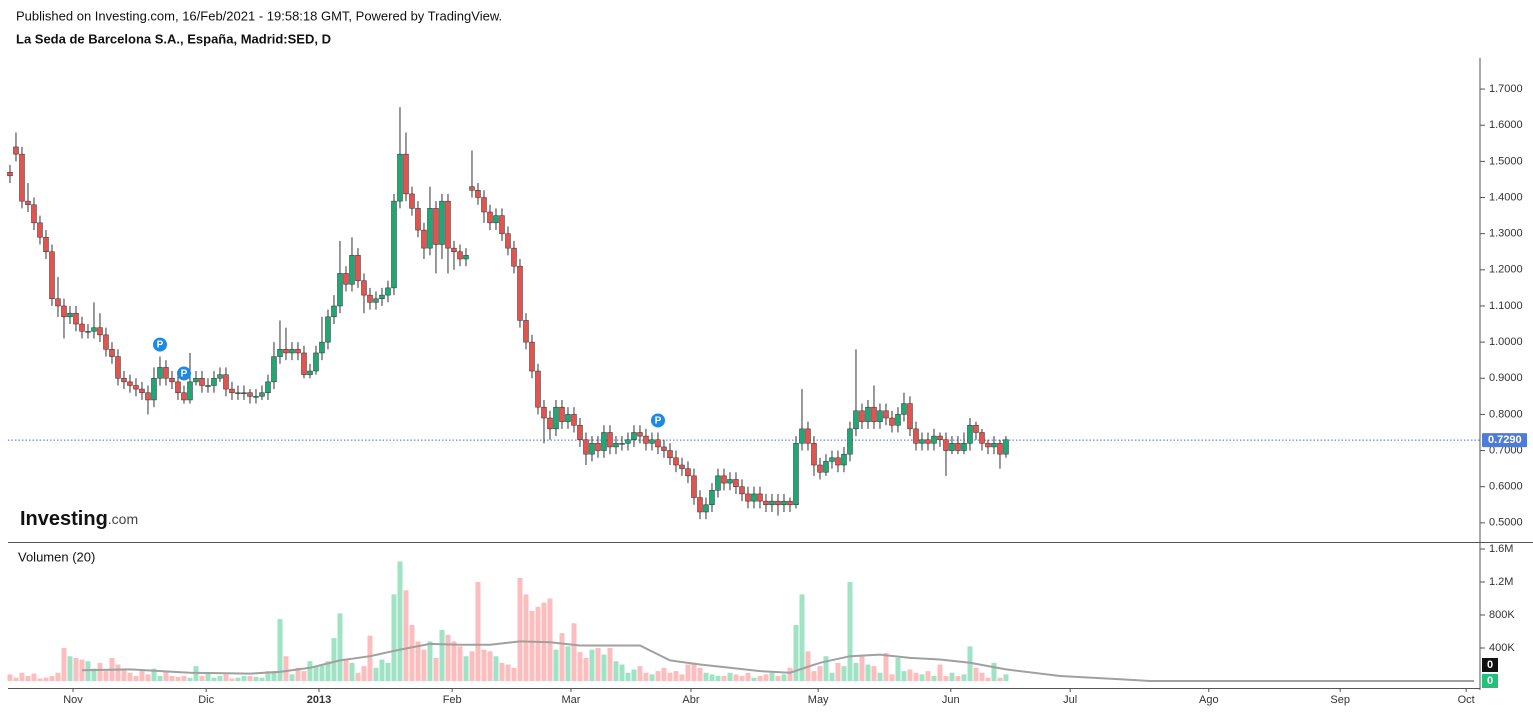 The width and height of the screenshot is (1533, 712). Describe the element at coordinates (1502, 615) in the screenshot. I see `volume-tick-label: 800K` at that location.